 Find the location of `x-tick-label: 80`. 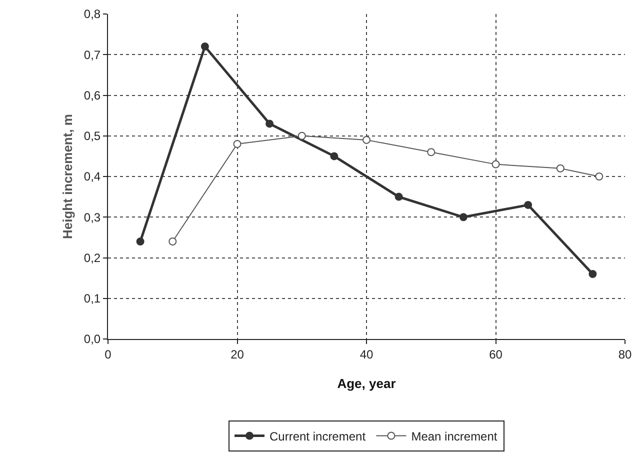

x-tick-label: 80 is located at coordinates (625, 354).